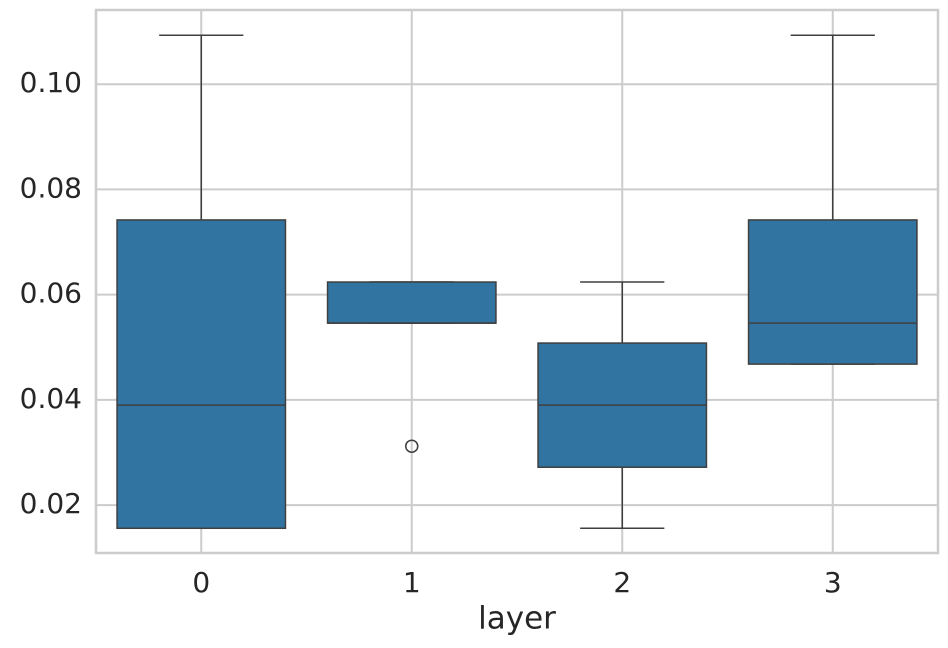  What do you see at coordinates (51, 293) in the screenshot?
I see `y-tick-label: 0.06` at bounding box center [51, 293].